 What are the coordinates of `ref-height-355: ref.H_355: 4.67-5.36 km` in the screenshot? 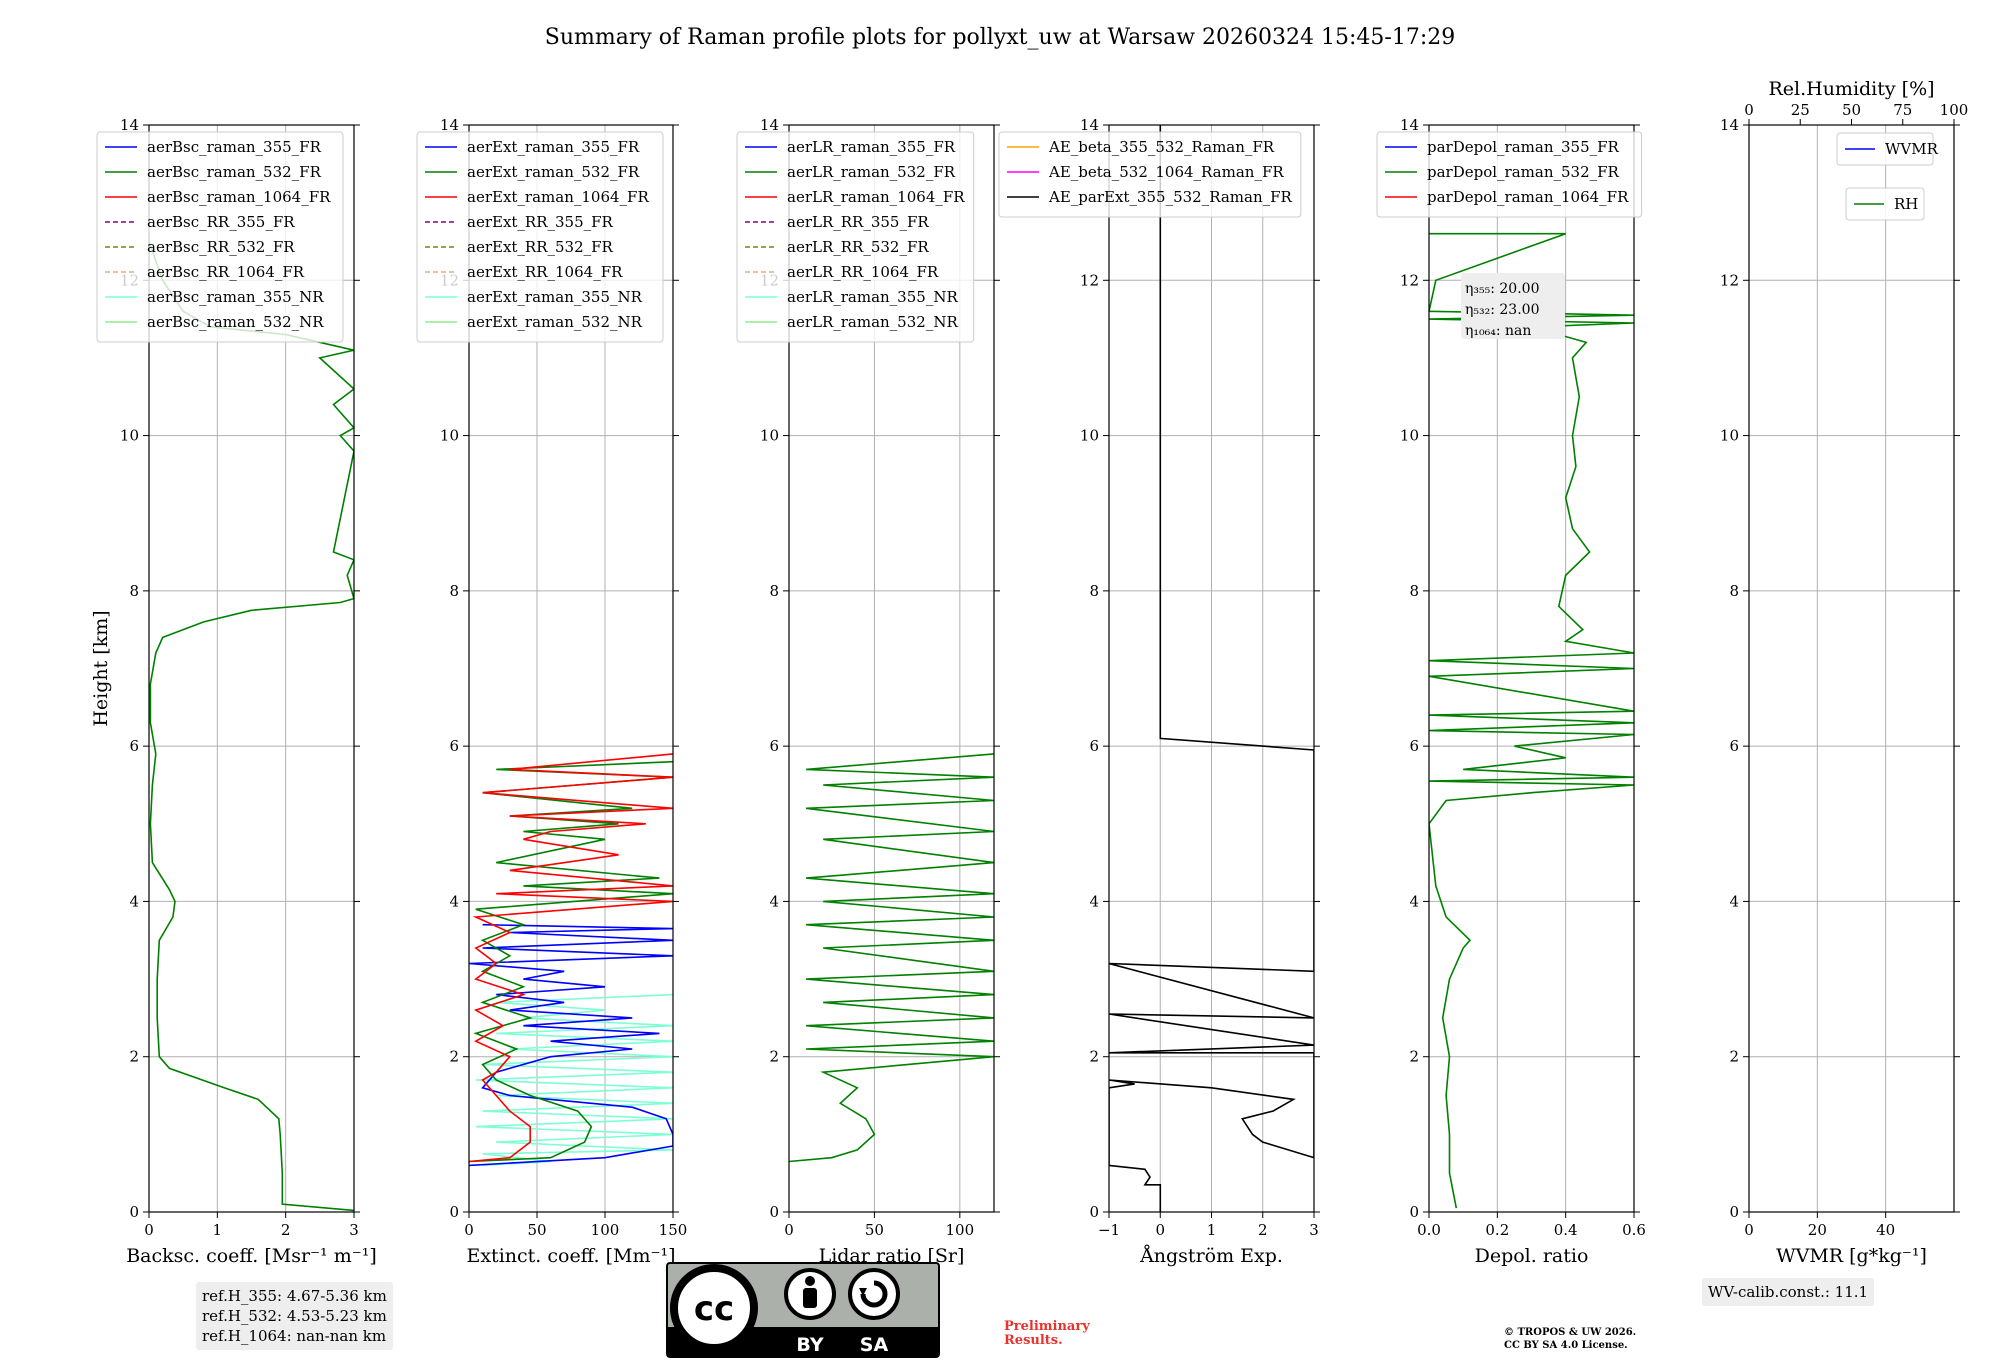 It's located at (294, 1296).